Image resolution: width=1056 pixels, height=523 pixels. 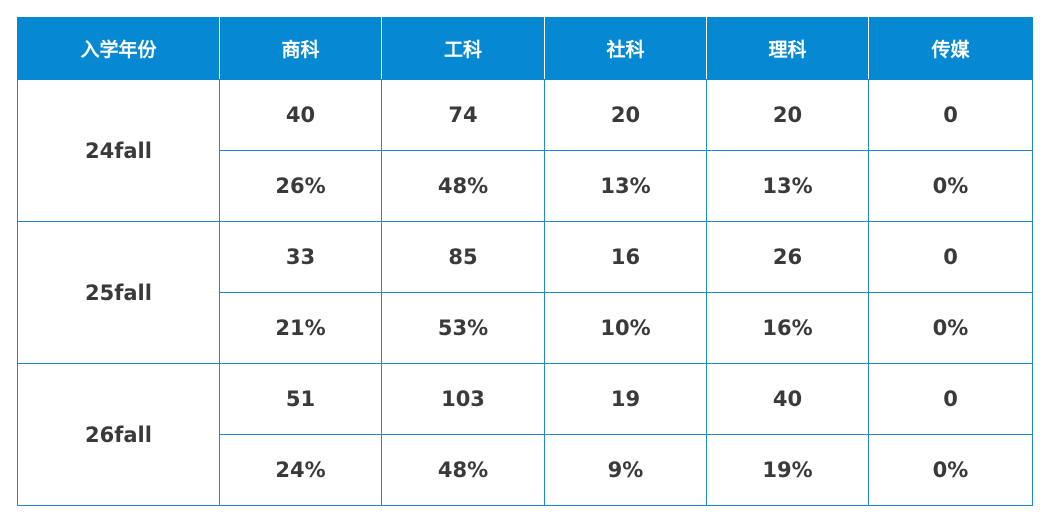 What do you see at coordinates (625, 257) in the screenshot?
I see `count-cell: 16` at bounding box center [625, 257].